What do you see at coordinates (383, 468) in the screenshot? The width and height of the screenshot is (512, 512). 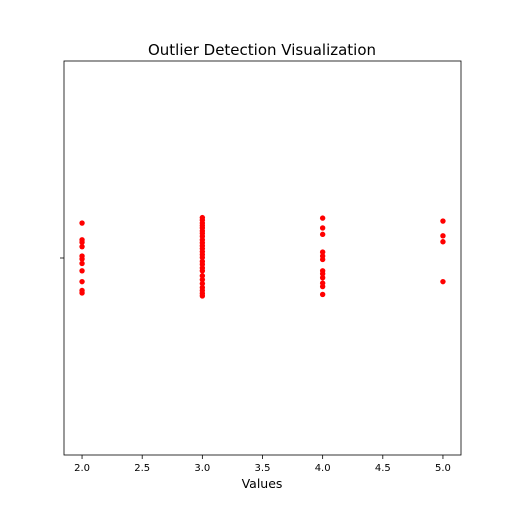 I see `x-tick-label: 4.5` at bounding box center [383, 468].